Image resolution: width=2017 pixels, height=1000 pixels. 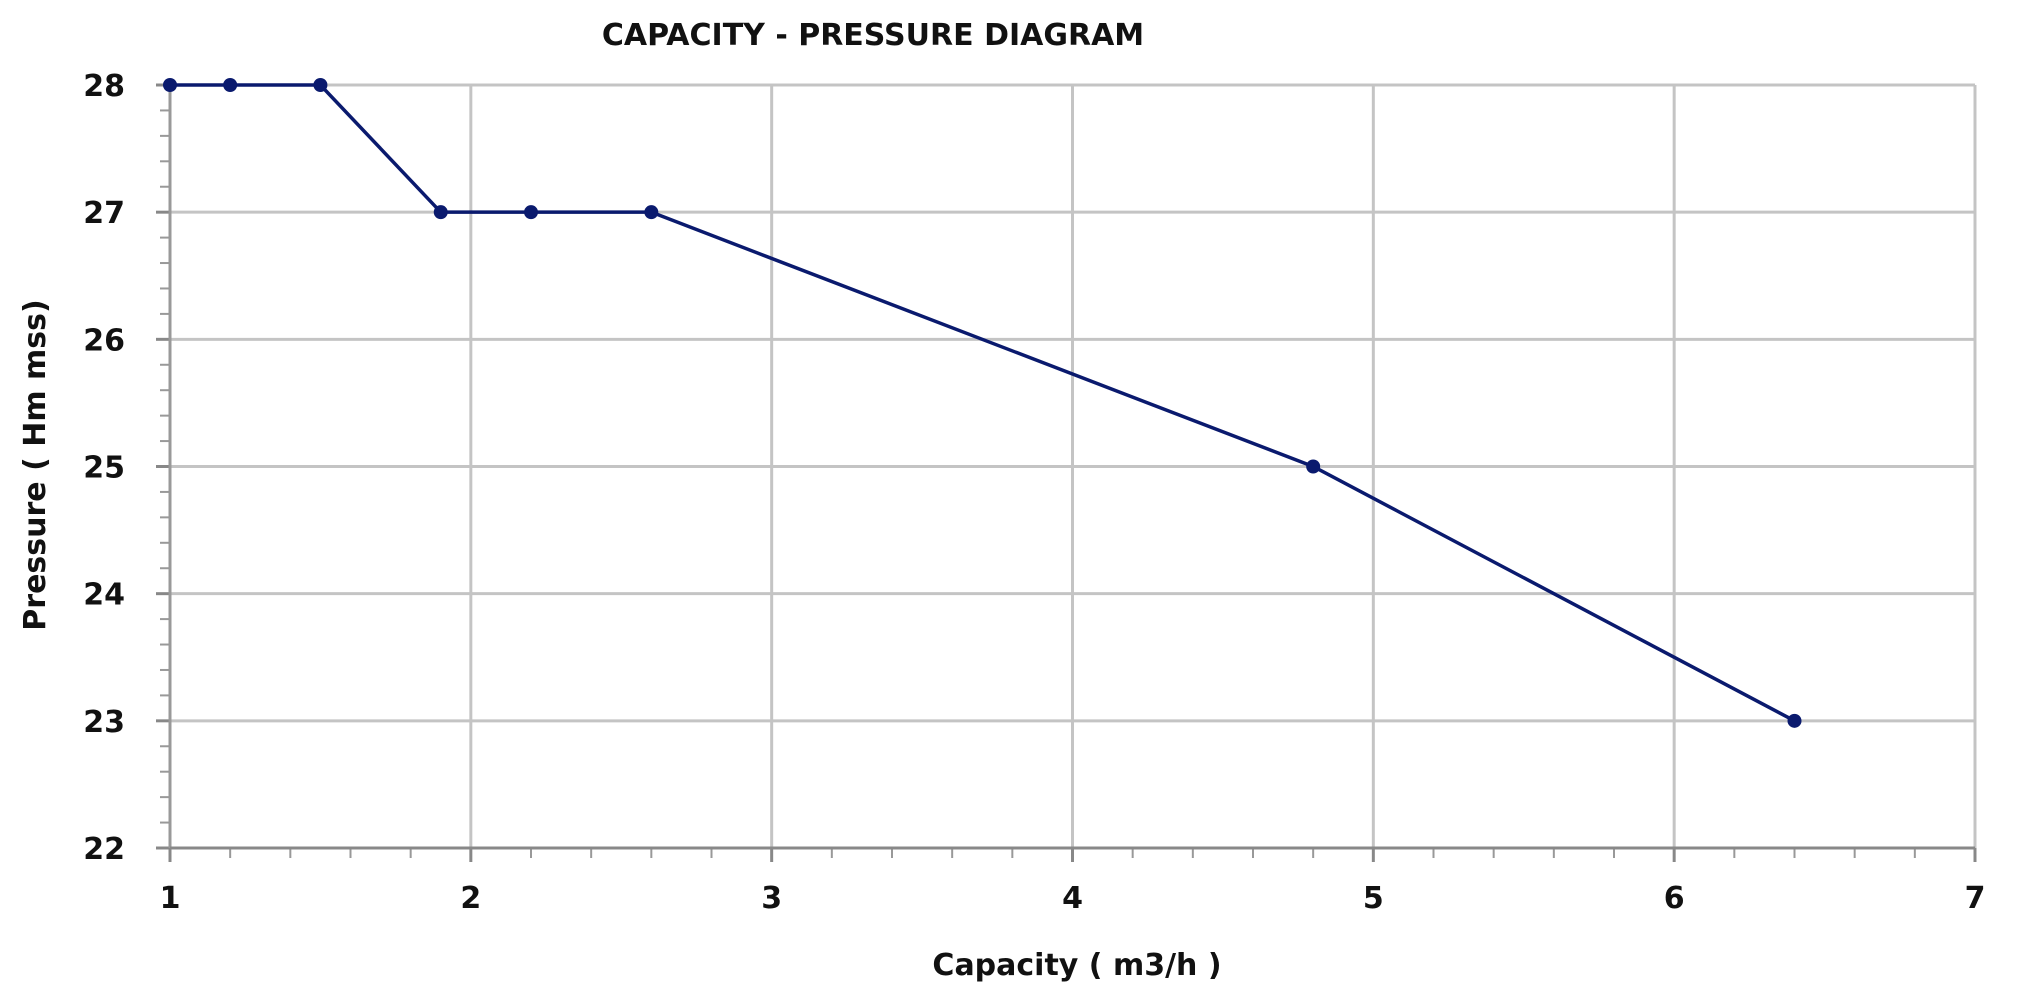 I want to click on y-tick-label: 24, so click(x=104, y=595).